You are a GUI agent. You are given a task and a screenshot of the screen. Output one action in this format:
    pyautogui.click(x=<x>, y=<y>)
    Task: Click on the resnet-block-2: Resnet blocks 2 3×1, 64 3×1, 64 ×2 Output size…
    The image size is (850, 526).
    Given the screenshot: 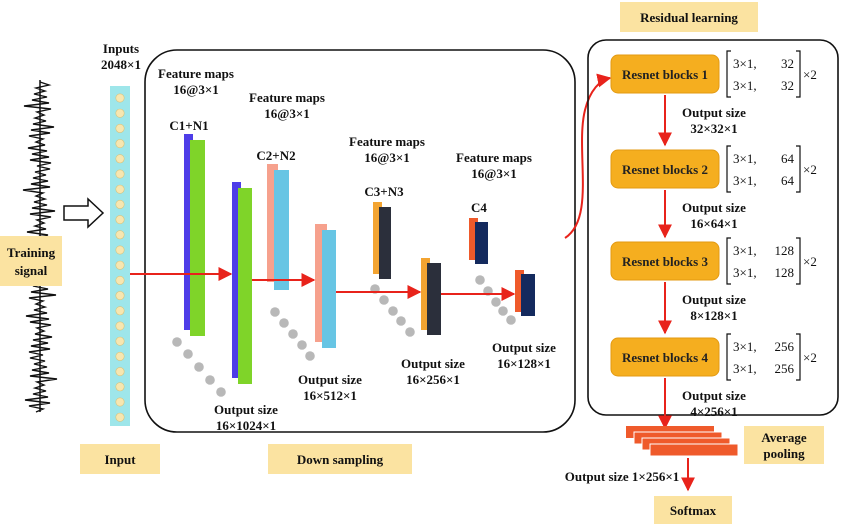 What is the action you would take?
    pyautogui.click(x=713, y=188)
    